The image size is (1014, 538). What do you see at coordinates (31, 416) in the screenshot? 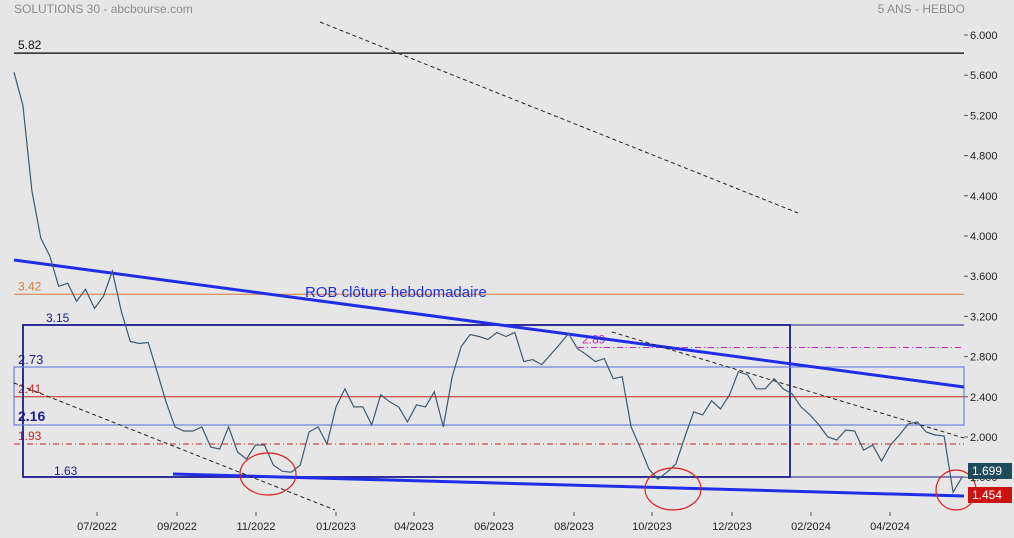
I see `level-label-band-bottom: 2.16` at bounding box center [31, 416].